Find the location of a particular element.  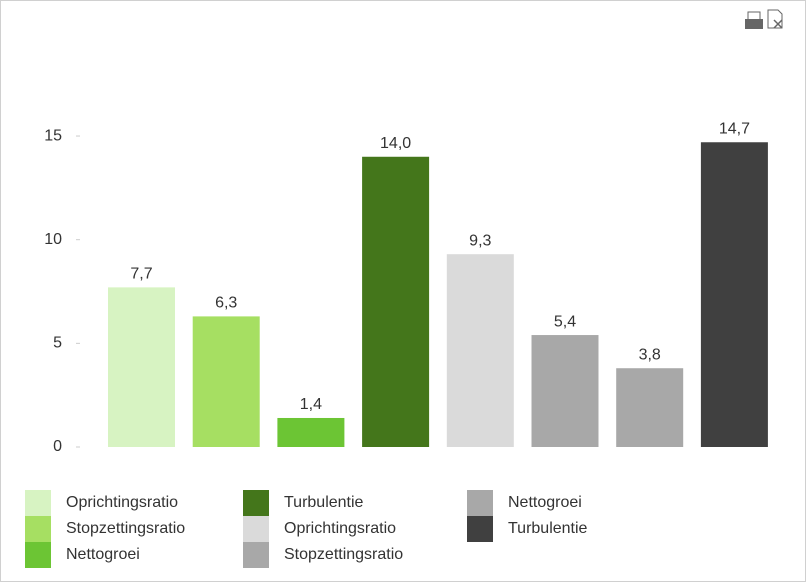

data-label: 1,4 is located at coordinates (311, 404).